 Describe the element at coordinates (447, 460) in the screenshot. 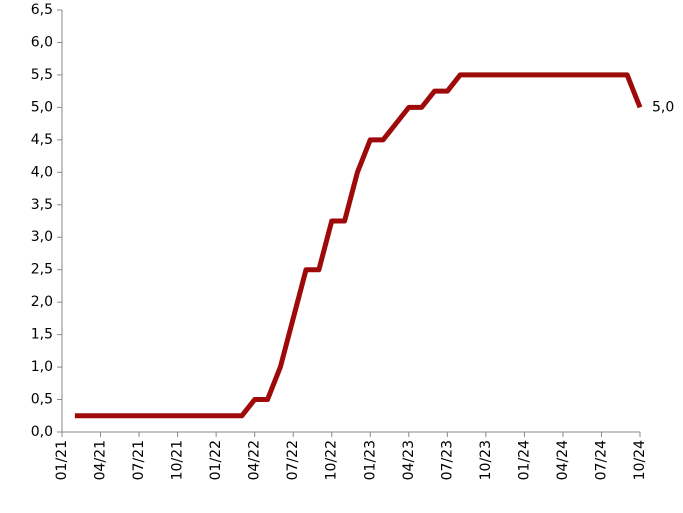

I see `x-tick-label: 07/23` at that location.